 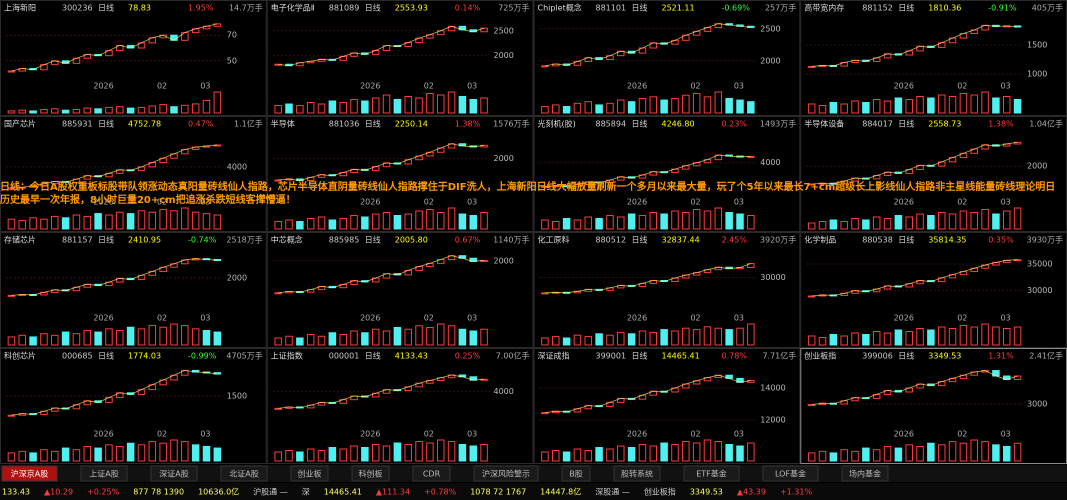 I want to click on tab-label: 深证A股, so click(x=173, y=474).